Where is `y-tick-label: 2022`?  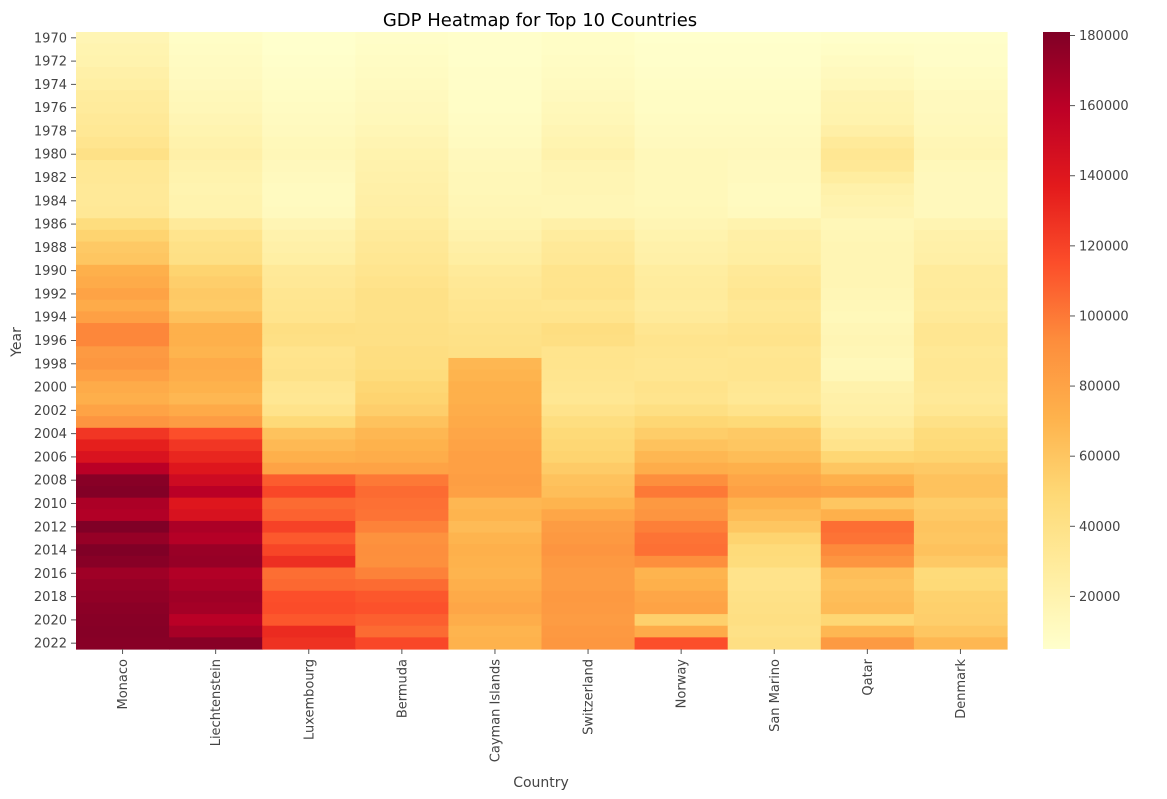 y-tick-label: 2022 is located at coordinates (50, 644).